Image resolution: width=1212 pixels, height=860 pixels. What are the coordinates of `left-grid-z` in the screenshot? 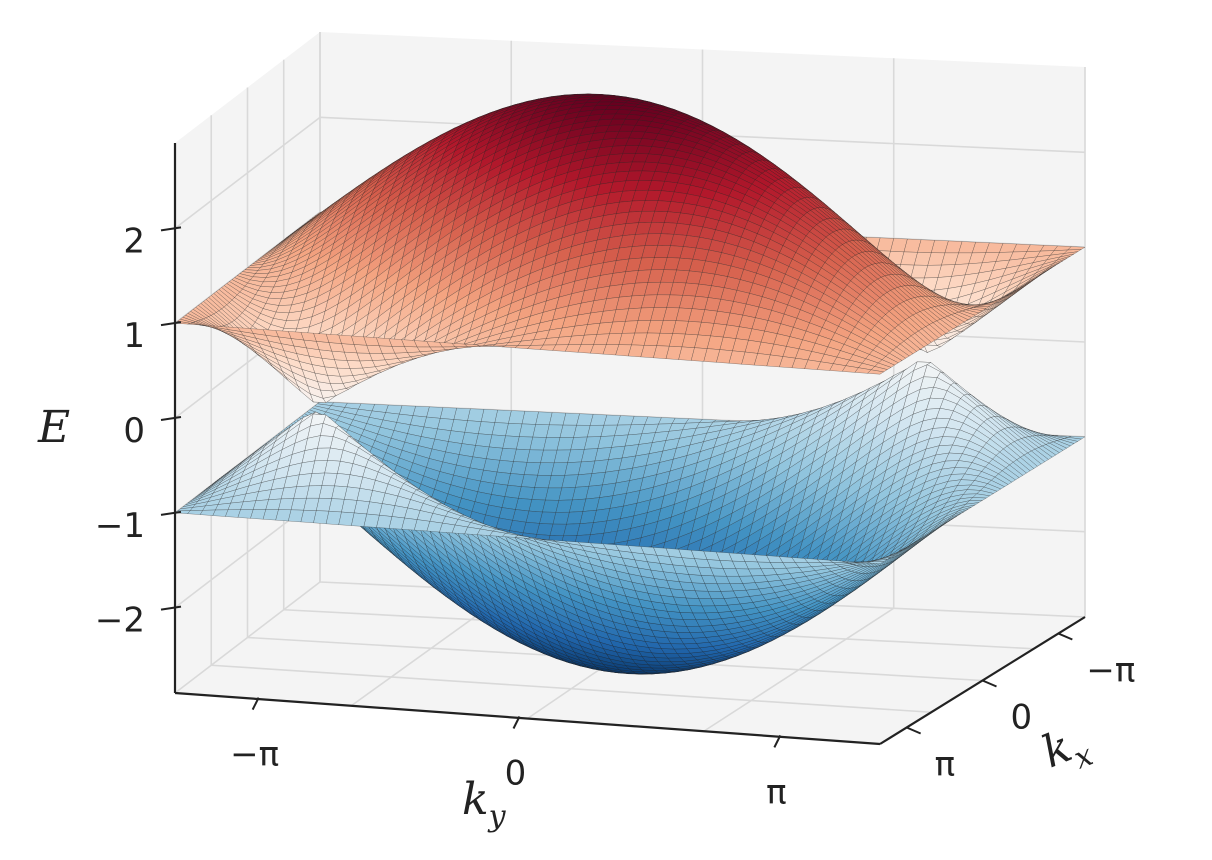 It's located at (247, 172).